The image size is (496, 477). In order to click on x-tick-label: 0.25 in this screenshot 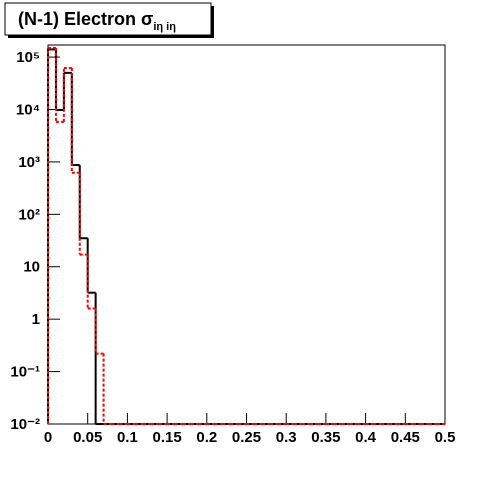, I will do `click(246, 437)`.